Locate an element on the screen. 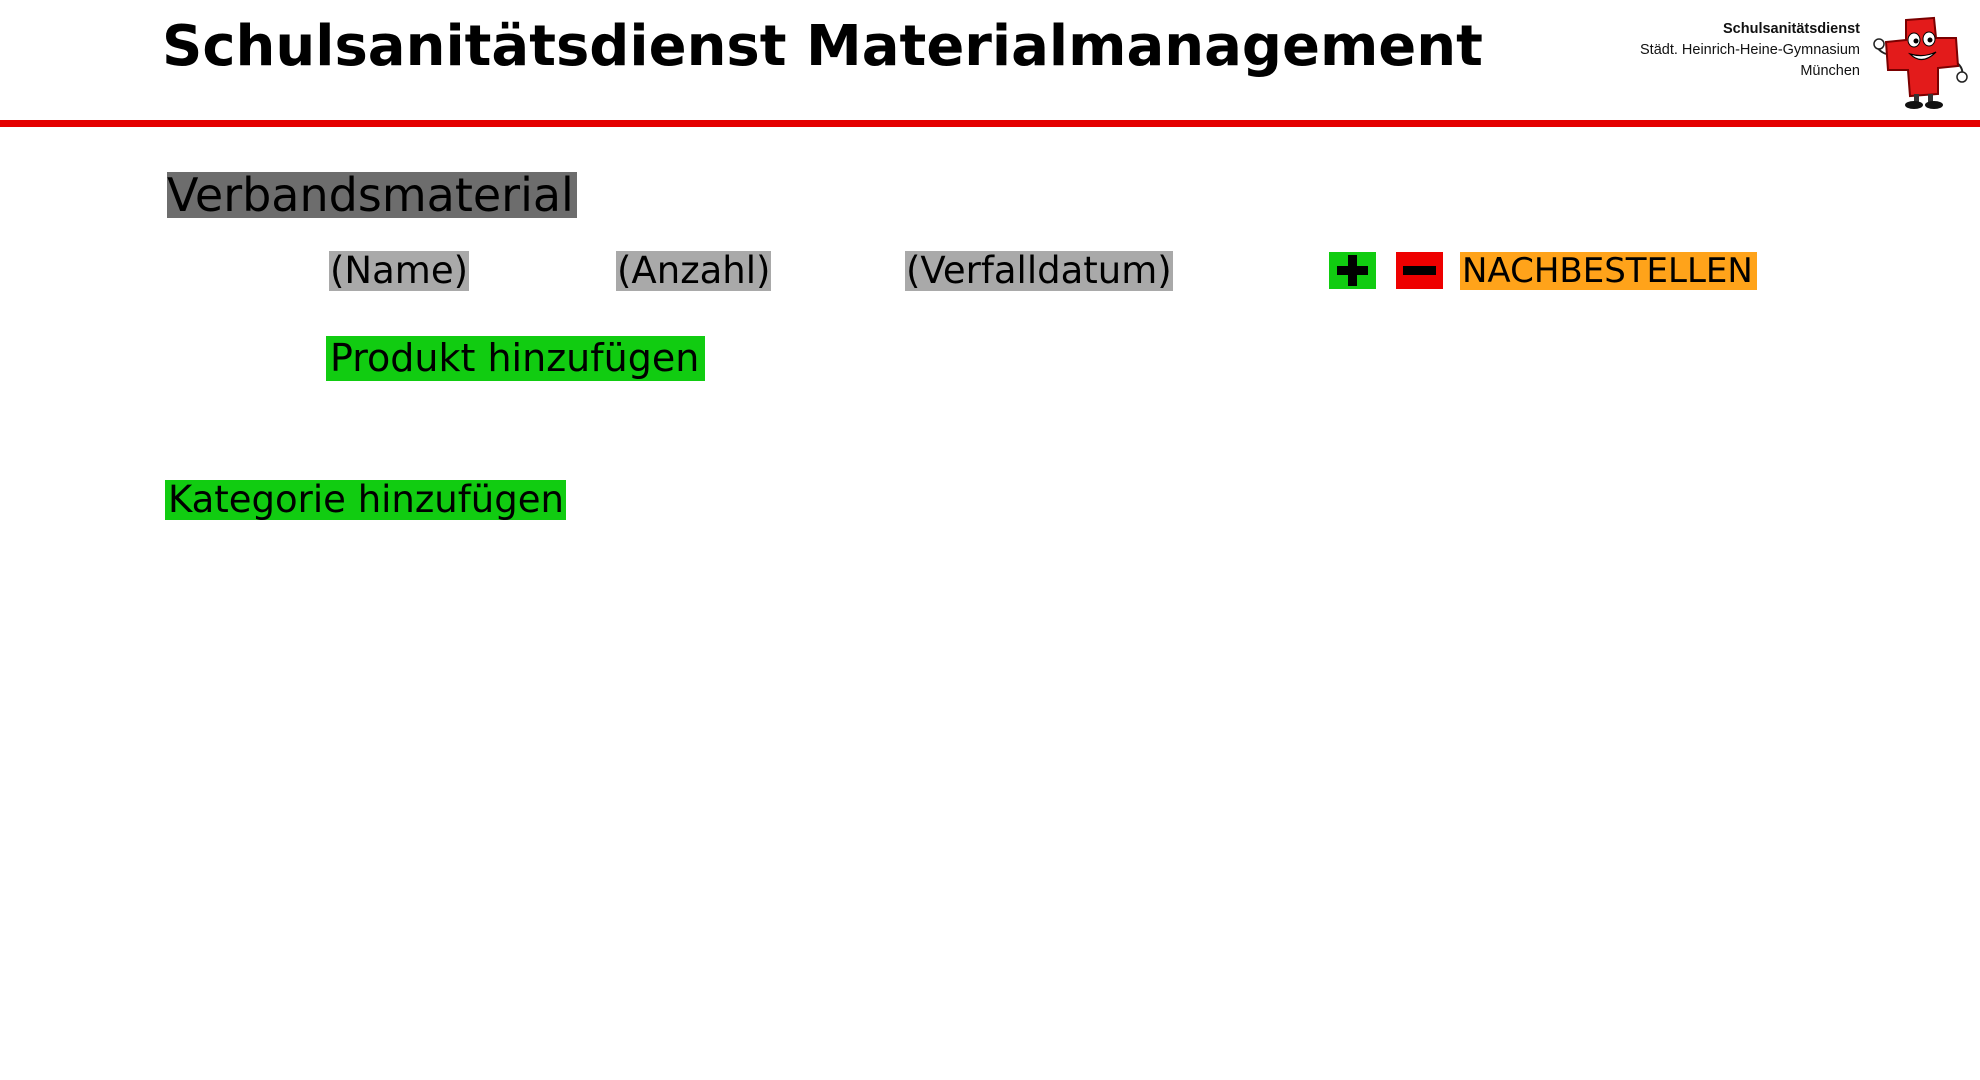 The width and height of the screenshot is (1980, 1080). plus-icon is located at coordinates (1352, 270).